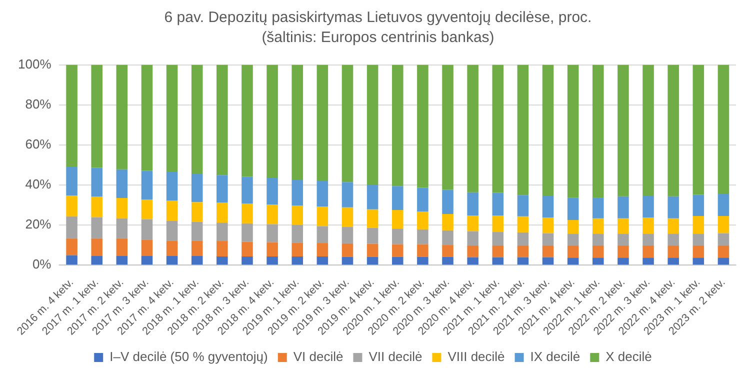 Image resolution: width=756 pixels, height=381 pixels. Describe the element at coordinates (555, 356) in the screenshot. I see `legend-label: IX decilė` at that location.